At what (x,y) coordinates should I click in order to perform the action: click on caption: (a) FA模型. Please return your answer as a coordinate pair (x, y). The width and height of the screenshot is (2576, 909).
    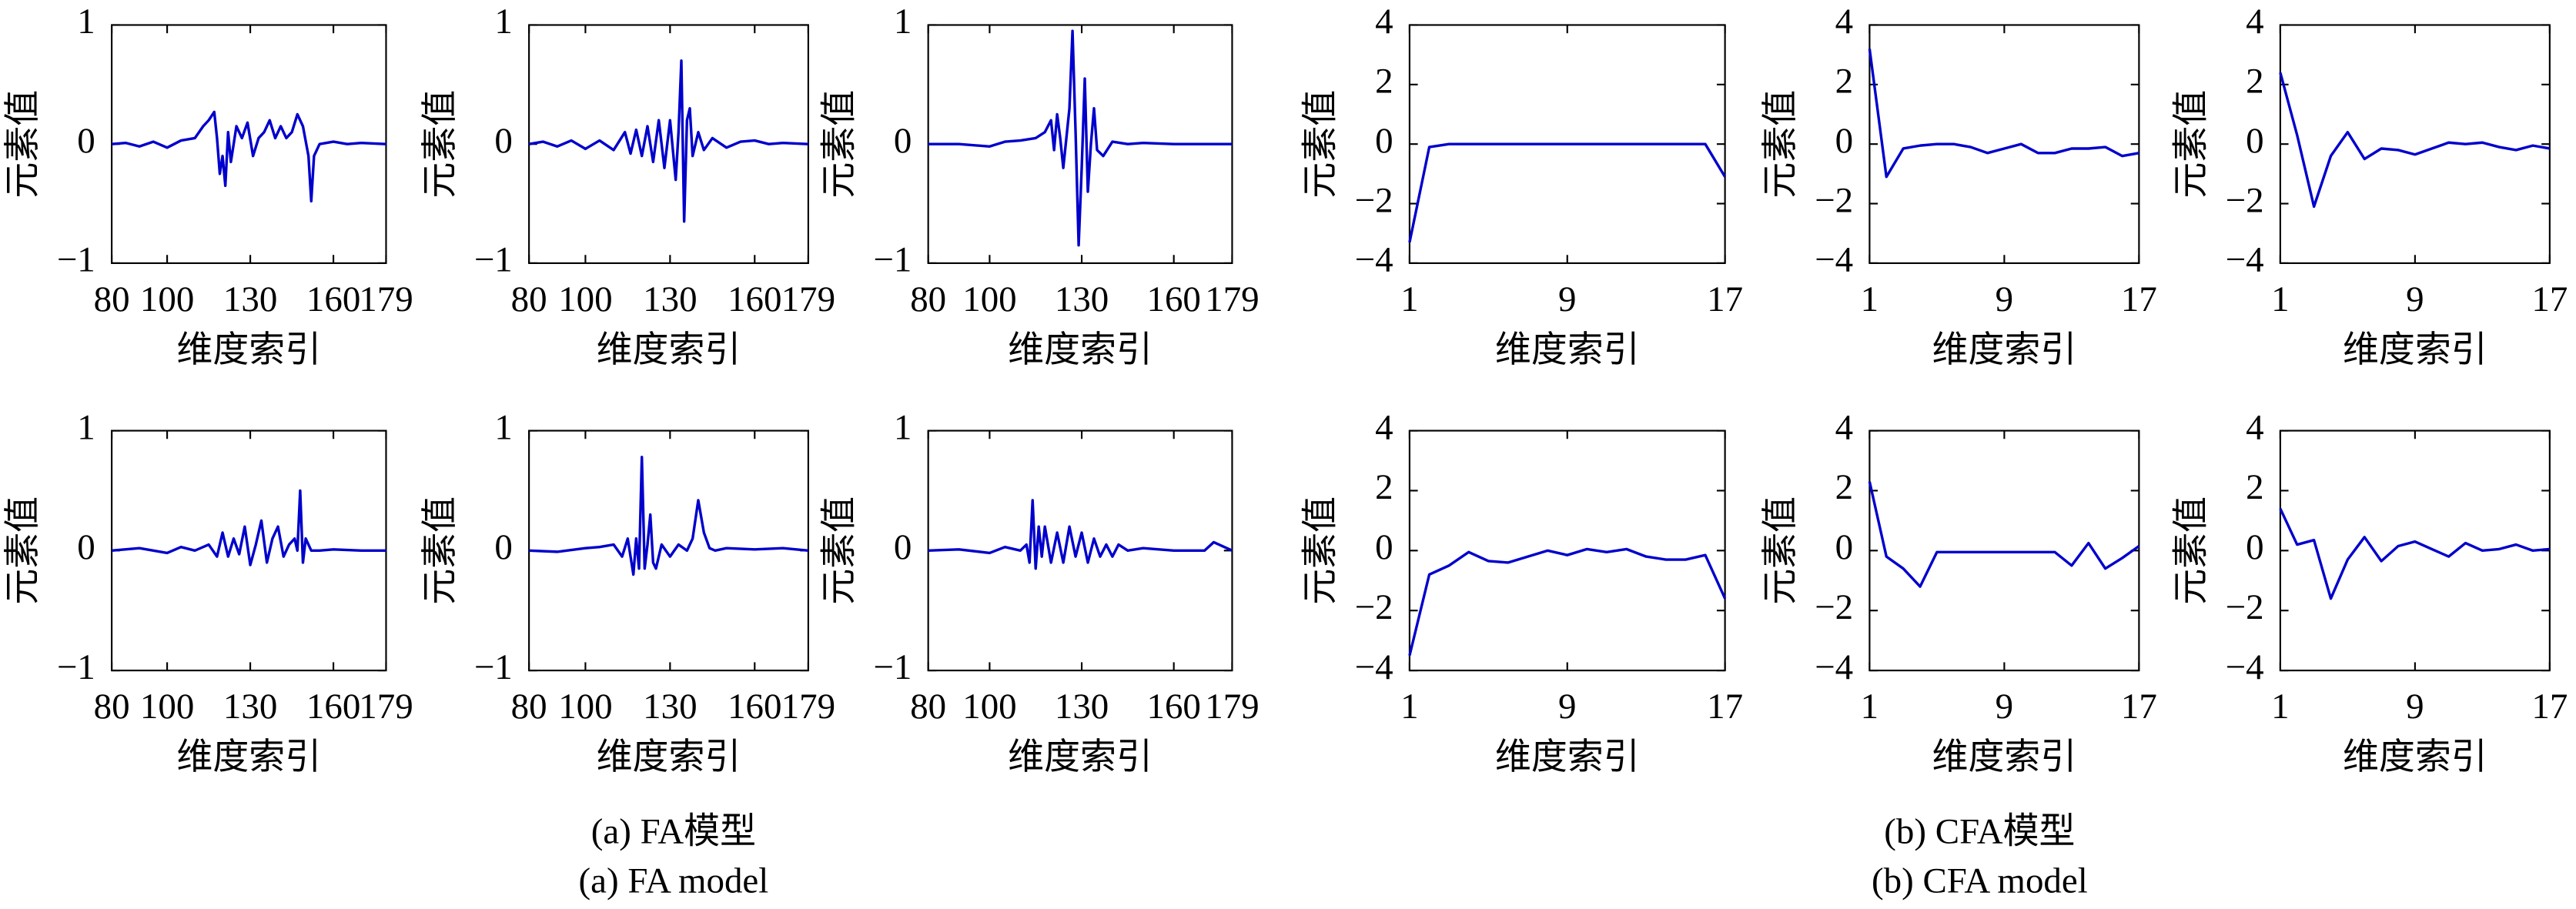
    Looking at the image, I should click on (673, 831).